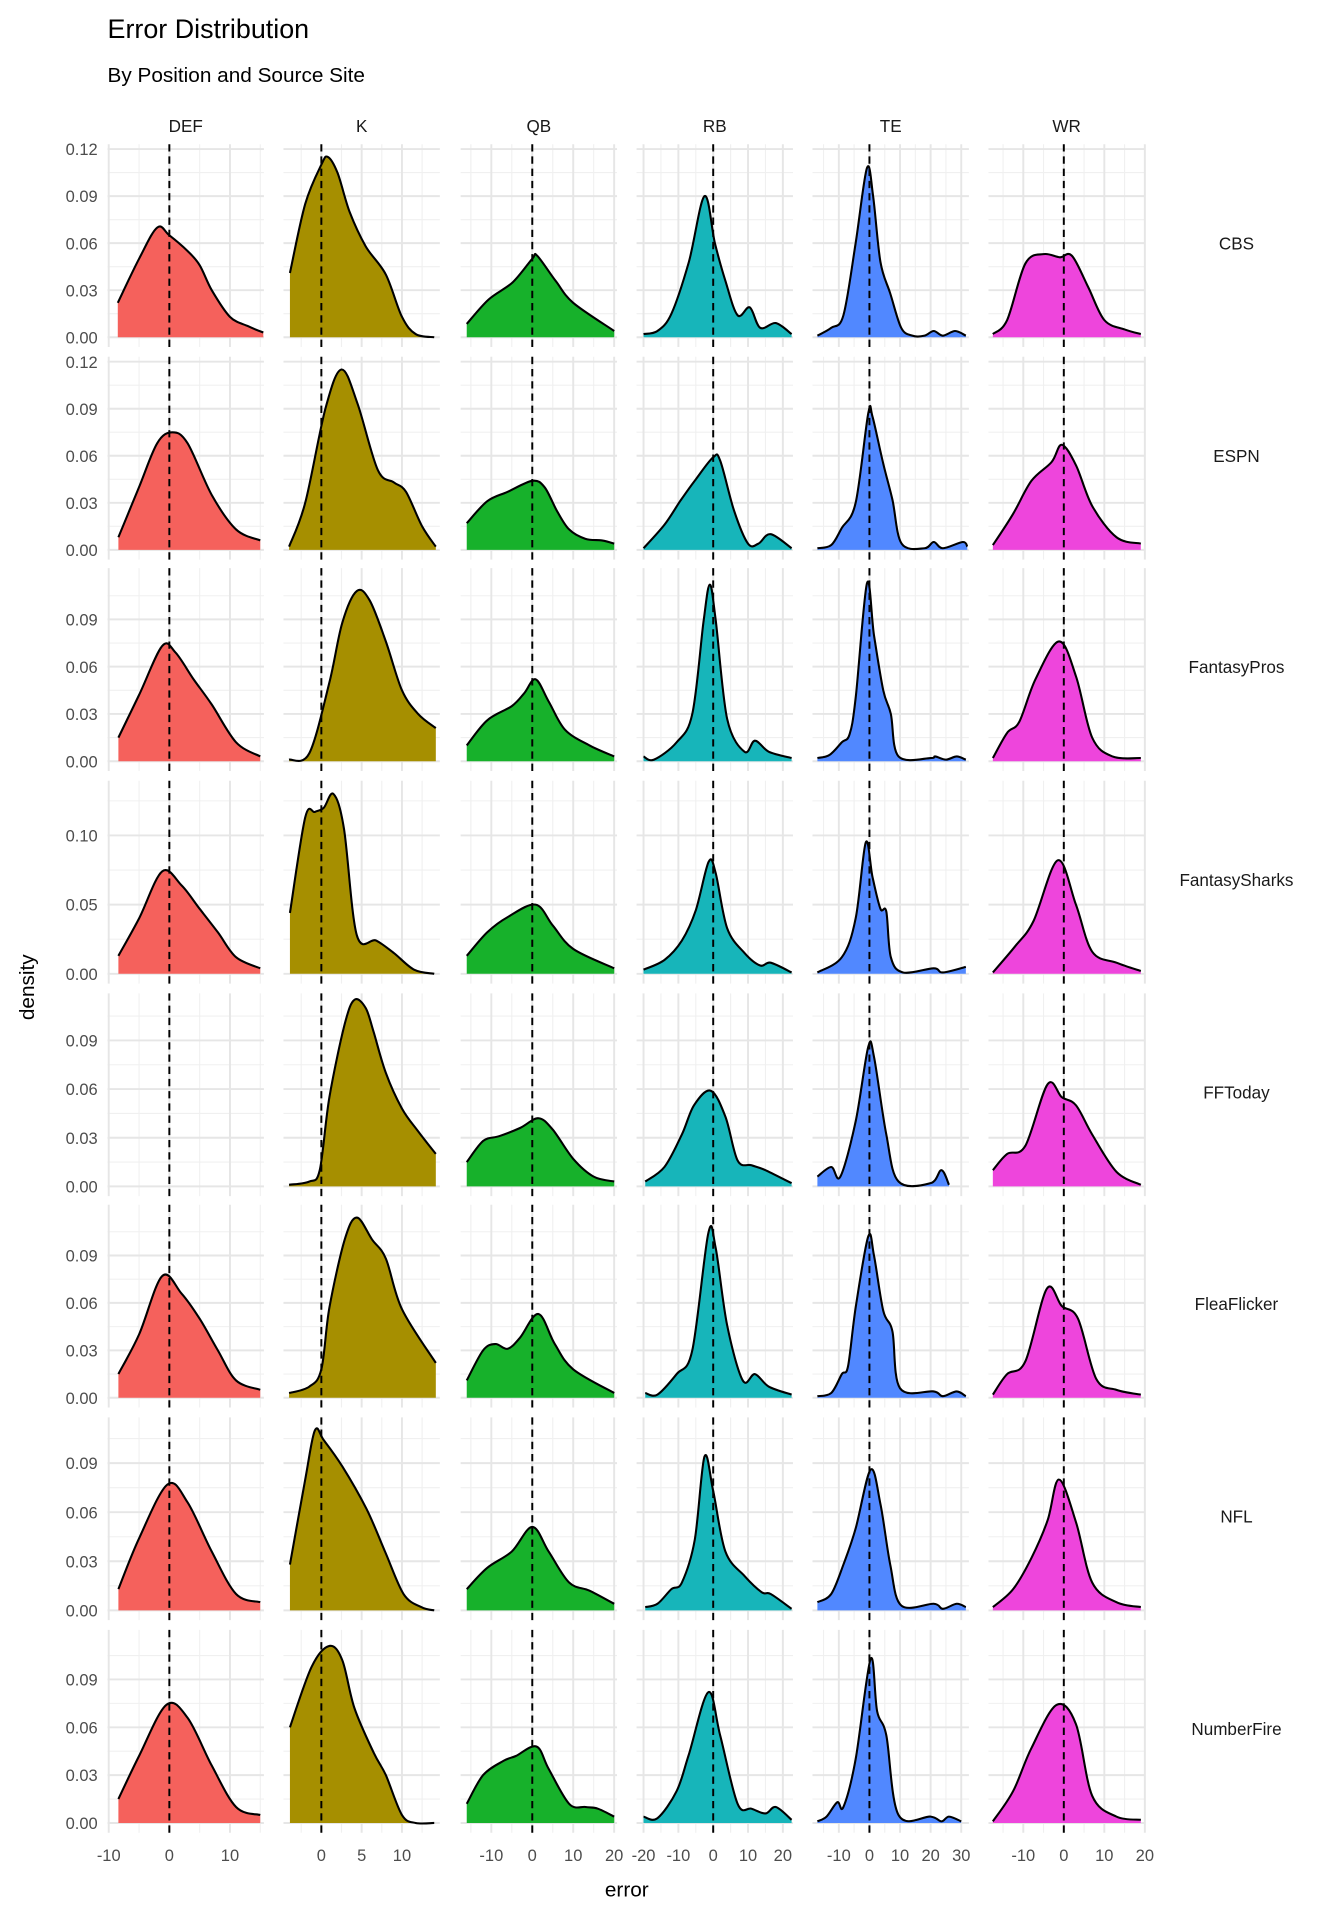  Describe the element at coordinates (236, 75) in the screenshot. I see `chart-subtitle: By Position and Source Site` at that location.